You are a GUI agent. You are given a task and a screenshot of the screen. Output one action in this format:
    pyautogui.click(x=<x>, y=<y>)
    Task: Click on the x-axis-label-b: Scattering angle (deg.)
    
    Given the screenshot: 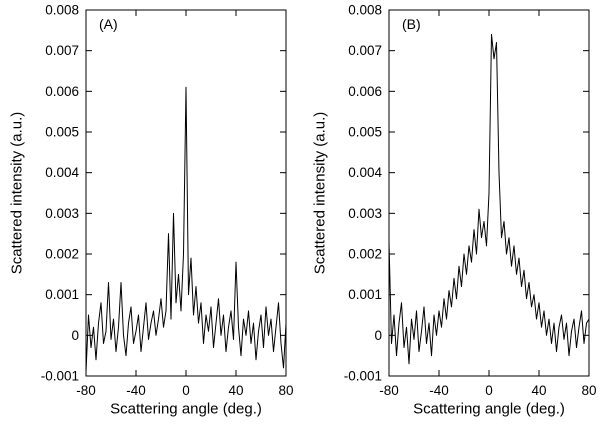 What is the action you would take?
    pyautogui.click(x=489, y=409)
    